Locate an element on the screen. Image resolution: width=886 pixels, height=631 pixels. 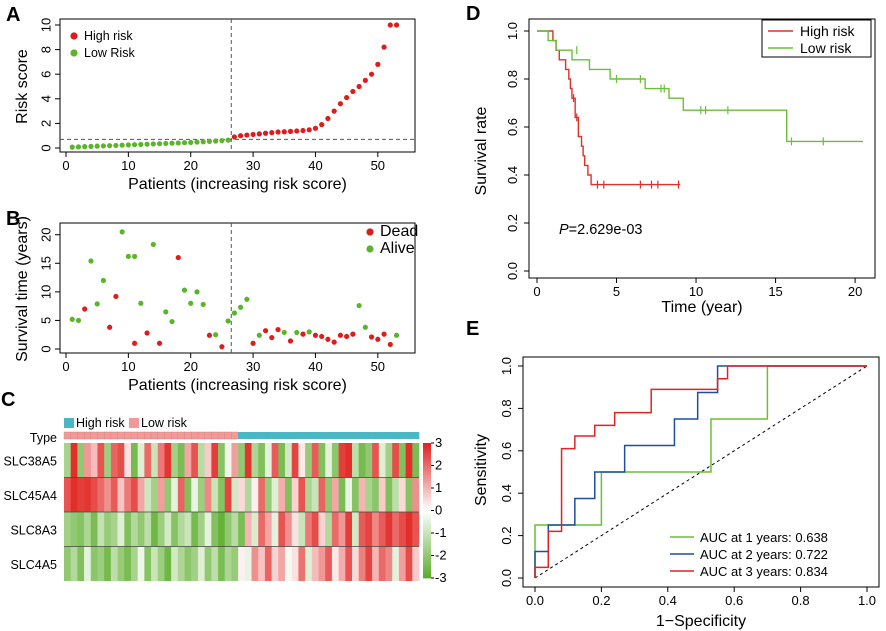
y-tick-label: 4 is located at coordinates (46, 98).